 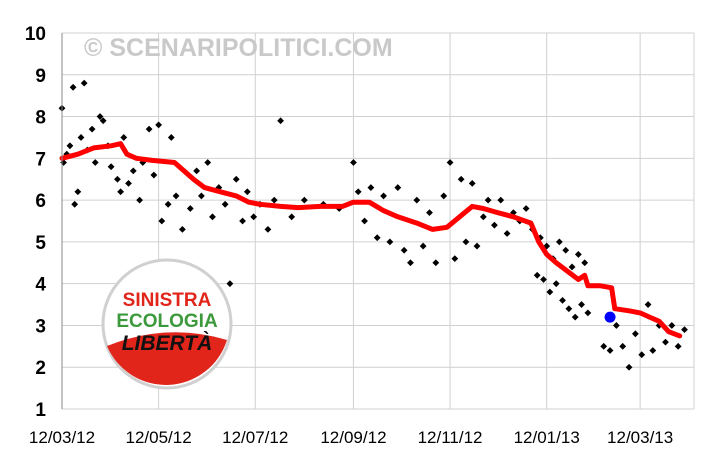 I want to click on logo-line-2: ECOLOGIA, so click(x=167, y=321).